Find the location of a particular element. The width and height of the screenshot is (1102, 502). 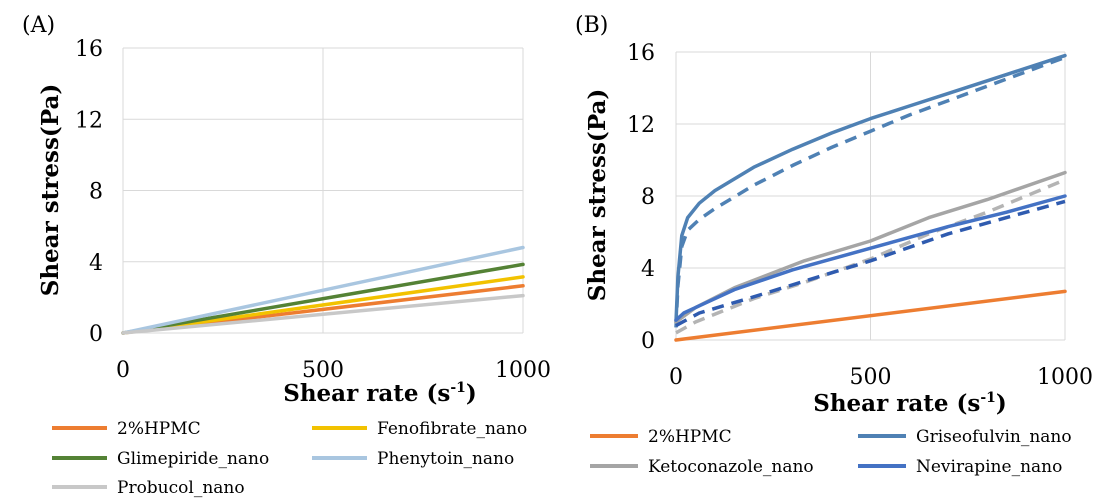

panel-label: (B) is located at coordinates (591, 25).